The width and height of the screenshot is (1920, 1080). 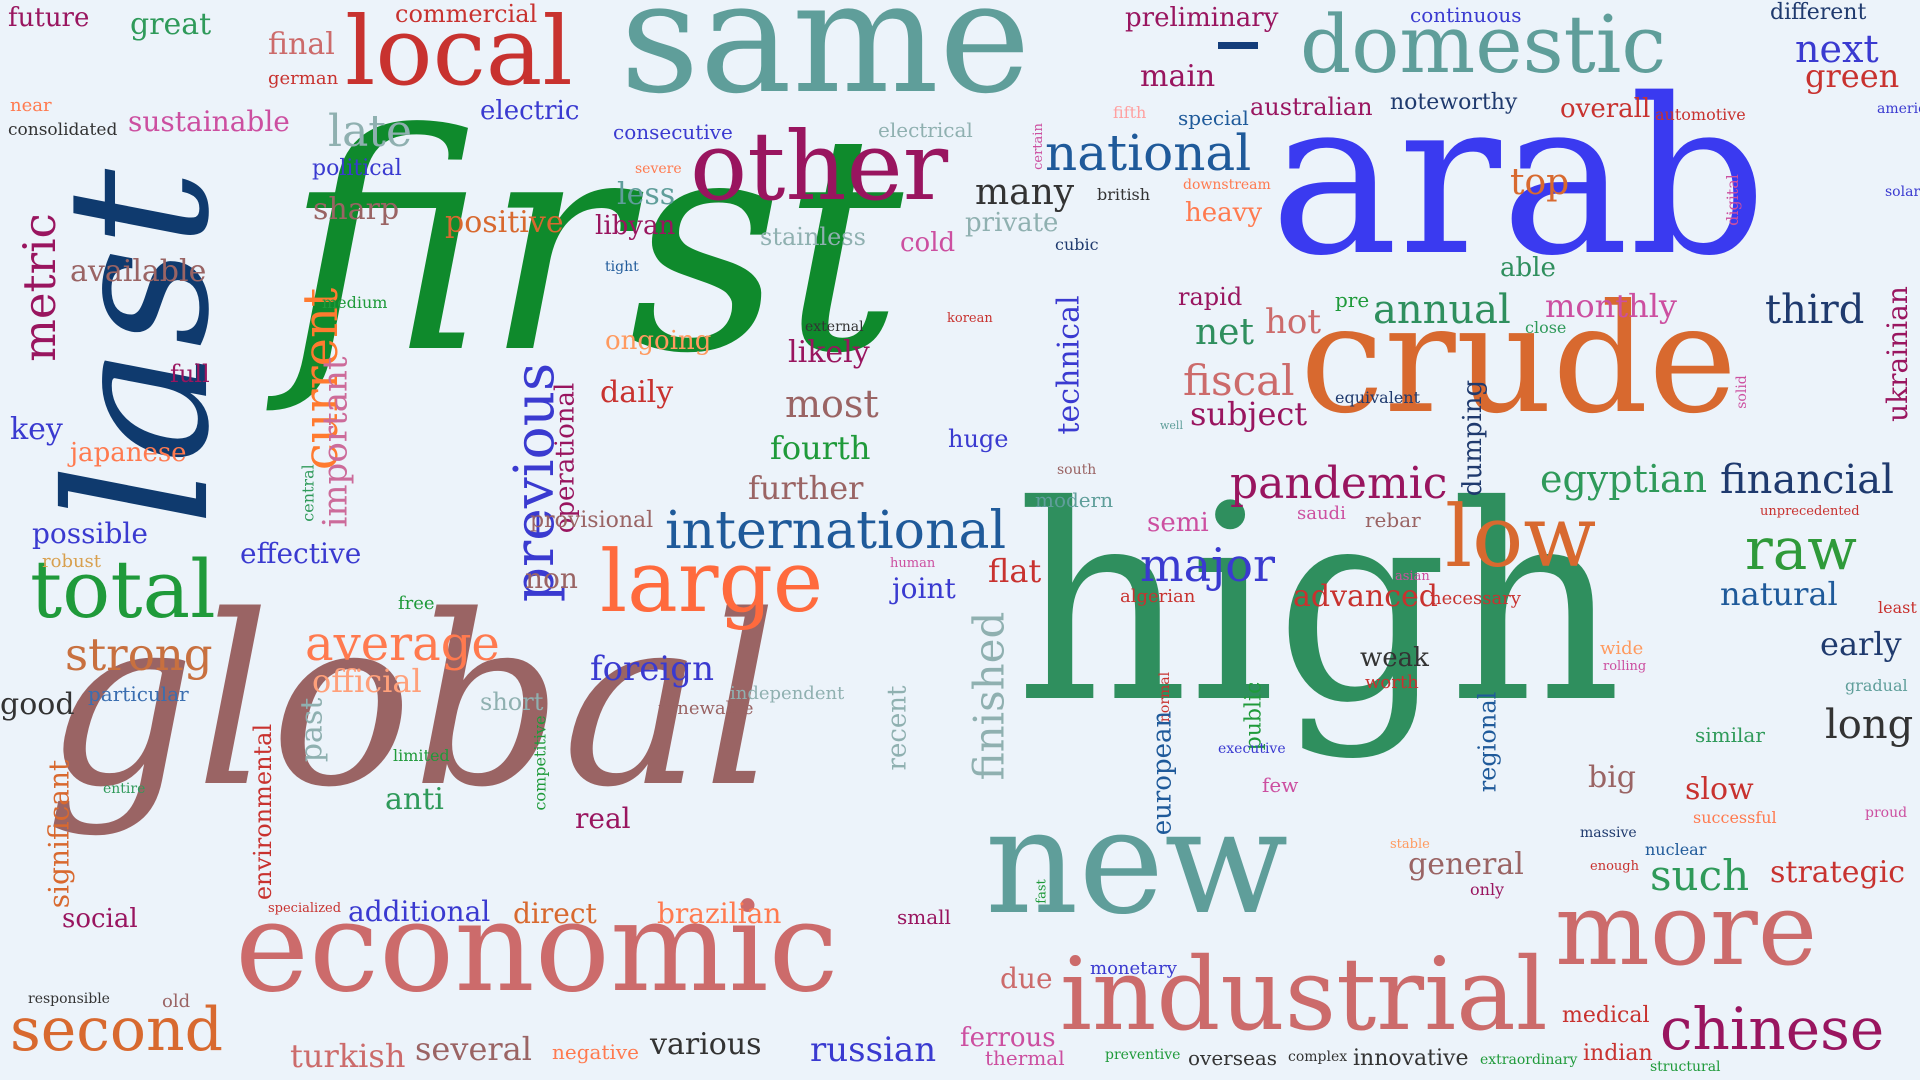 What do you see at coordinates (263, 812) in the screenshot?
I see `cloud-word-environmental: environmental` at bounding box center [263, 812].